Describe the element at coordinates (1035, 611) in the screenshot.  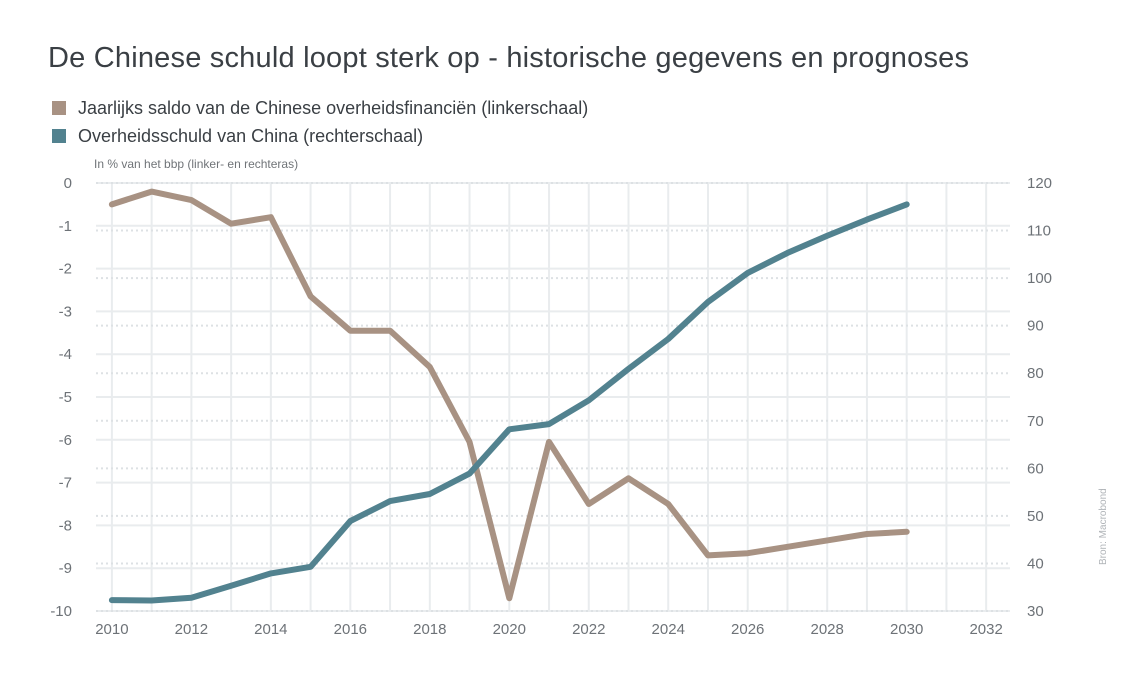
I see `right-axis-tick-label: 30` at that location.